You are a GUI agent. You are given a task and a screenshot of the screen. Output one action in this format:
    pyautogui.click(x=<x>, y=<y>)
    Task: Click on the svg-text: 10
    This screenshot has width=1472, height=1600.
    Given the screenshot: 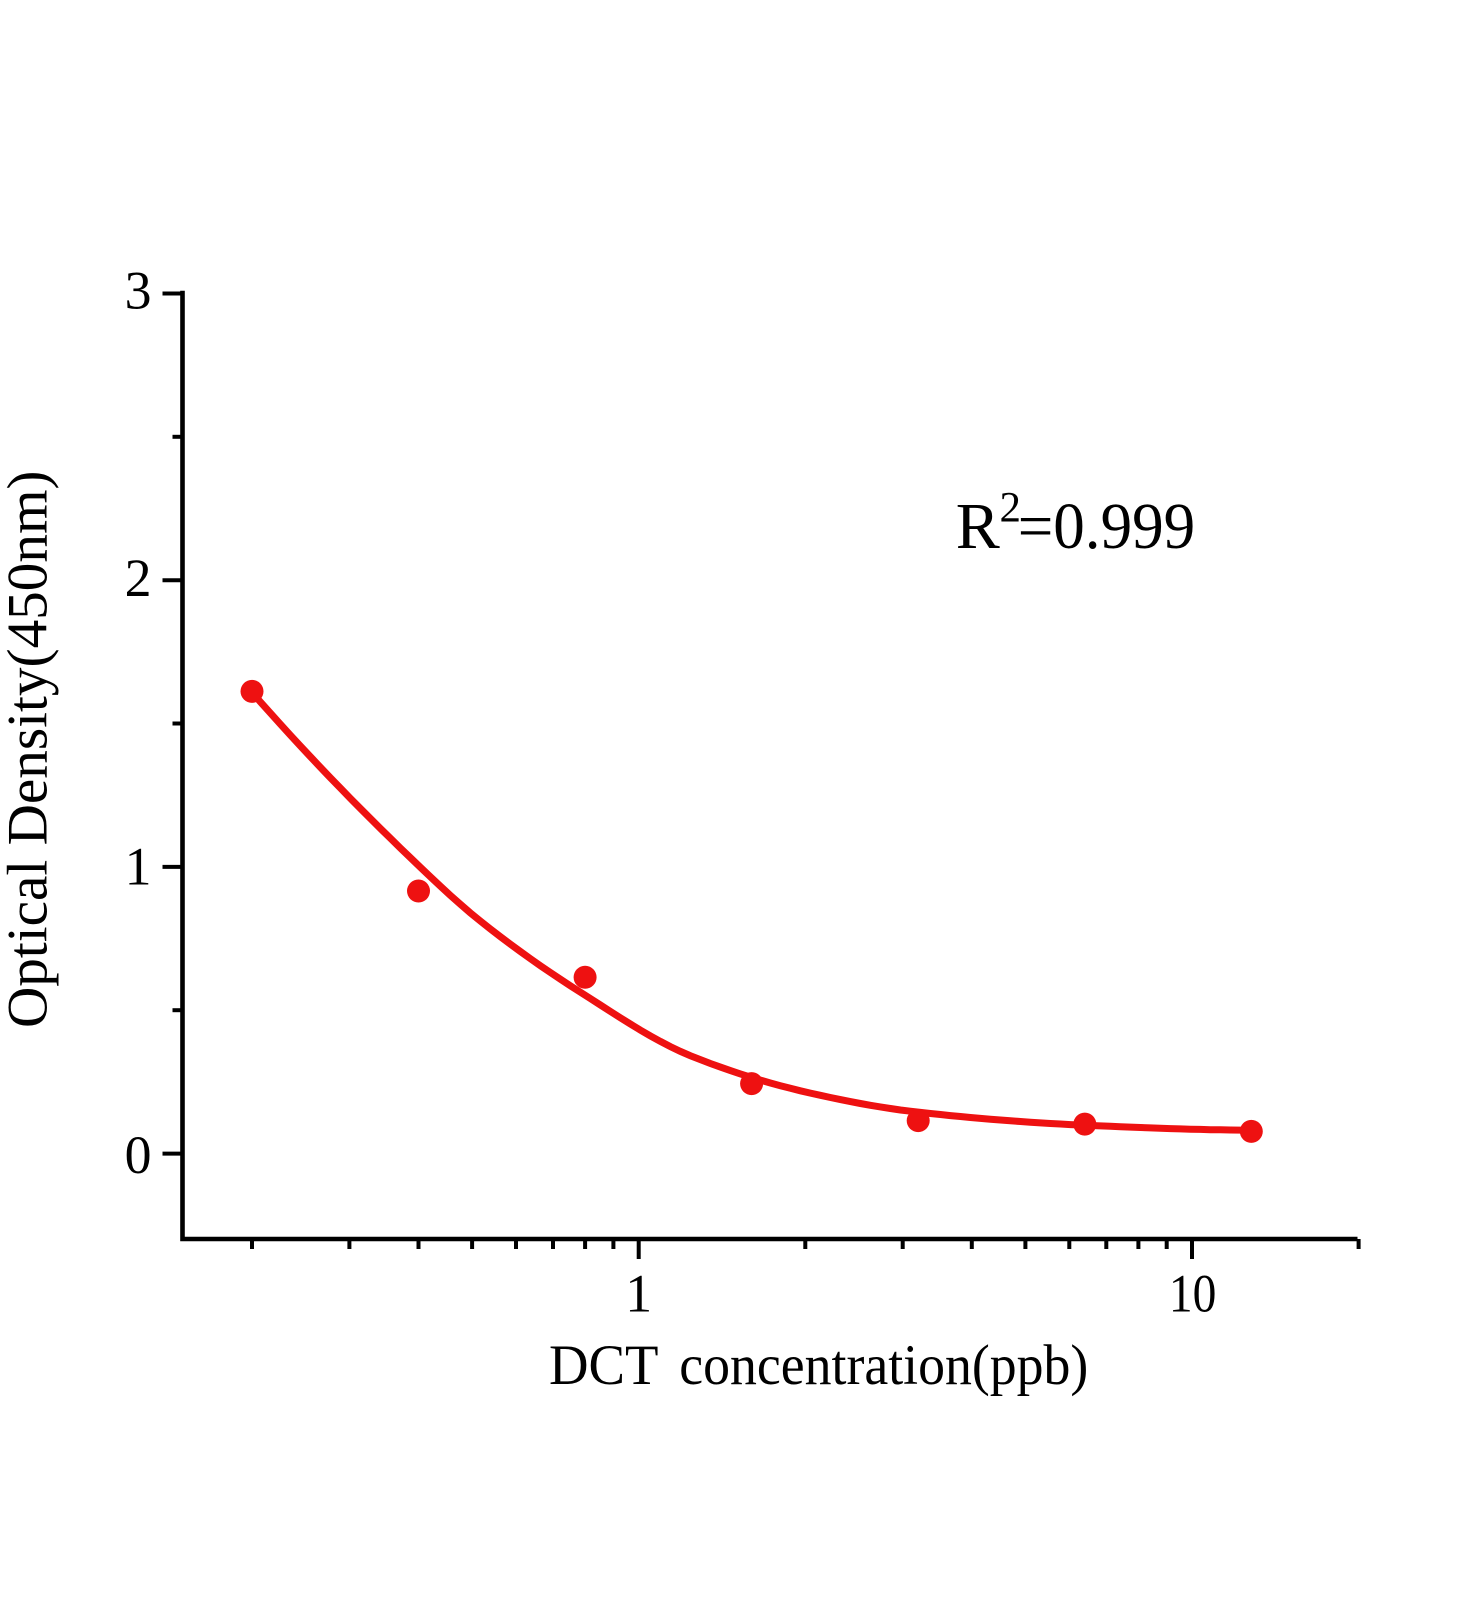 What is the action you would take?
    pyautogui.click(x=1193, y=1294)
    